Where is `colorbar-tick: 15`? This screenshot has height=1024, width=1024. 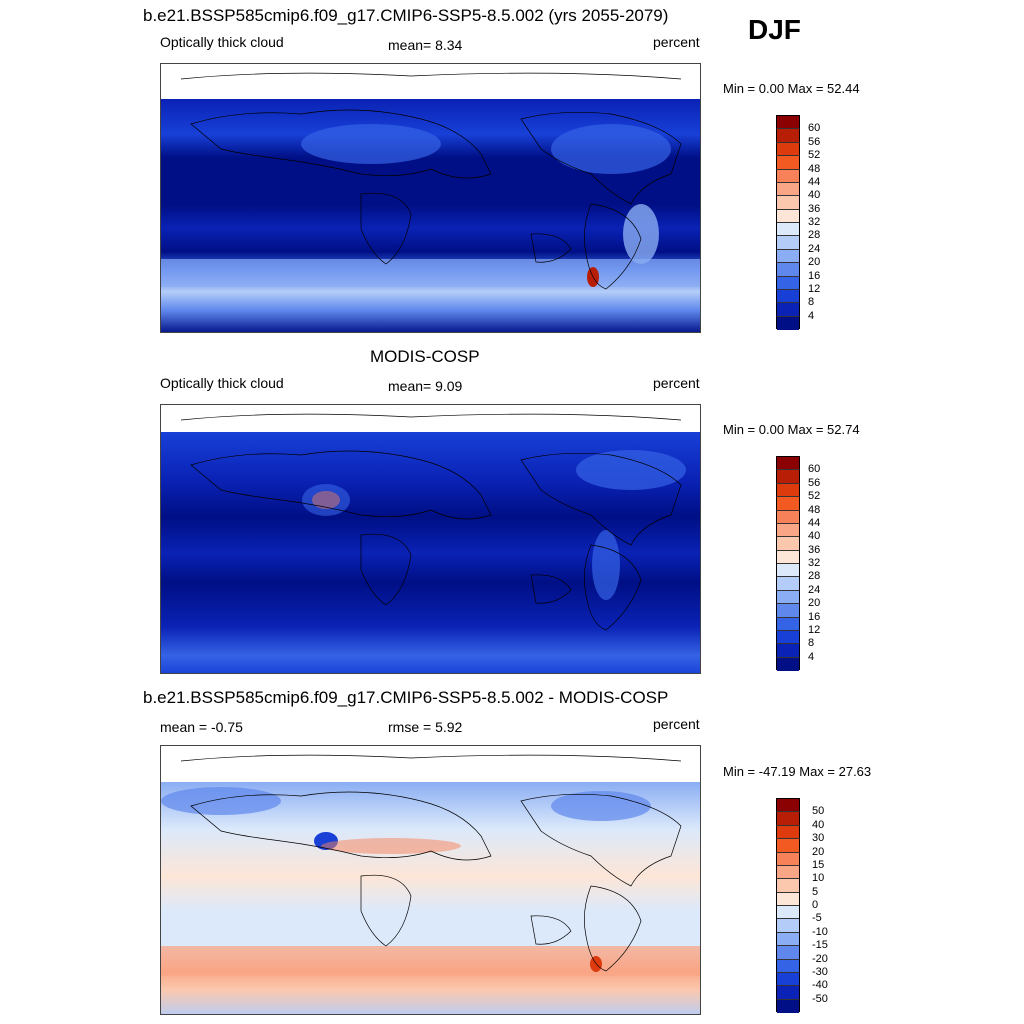 colorbar-tick: 15 is located at coordinates (818, 865).